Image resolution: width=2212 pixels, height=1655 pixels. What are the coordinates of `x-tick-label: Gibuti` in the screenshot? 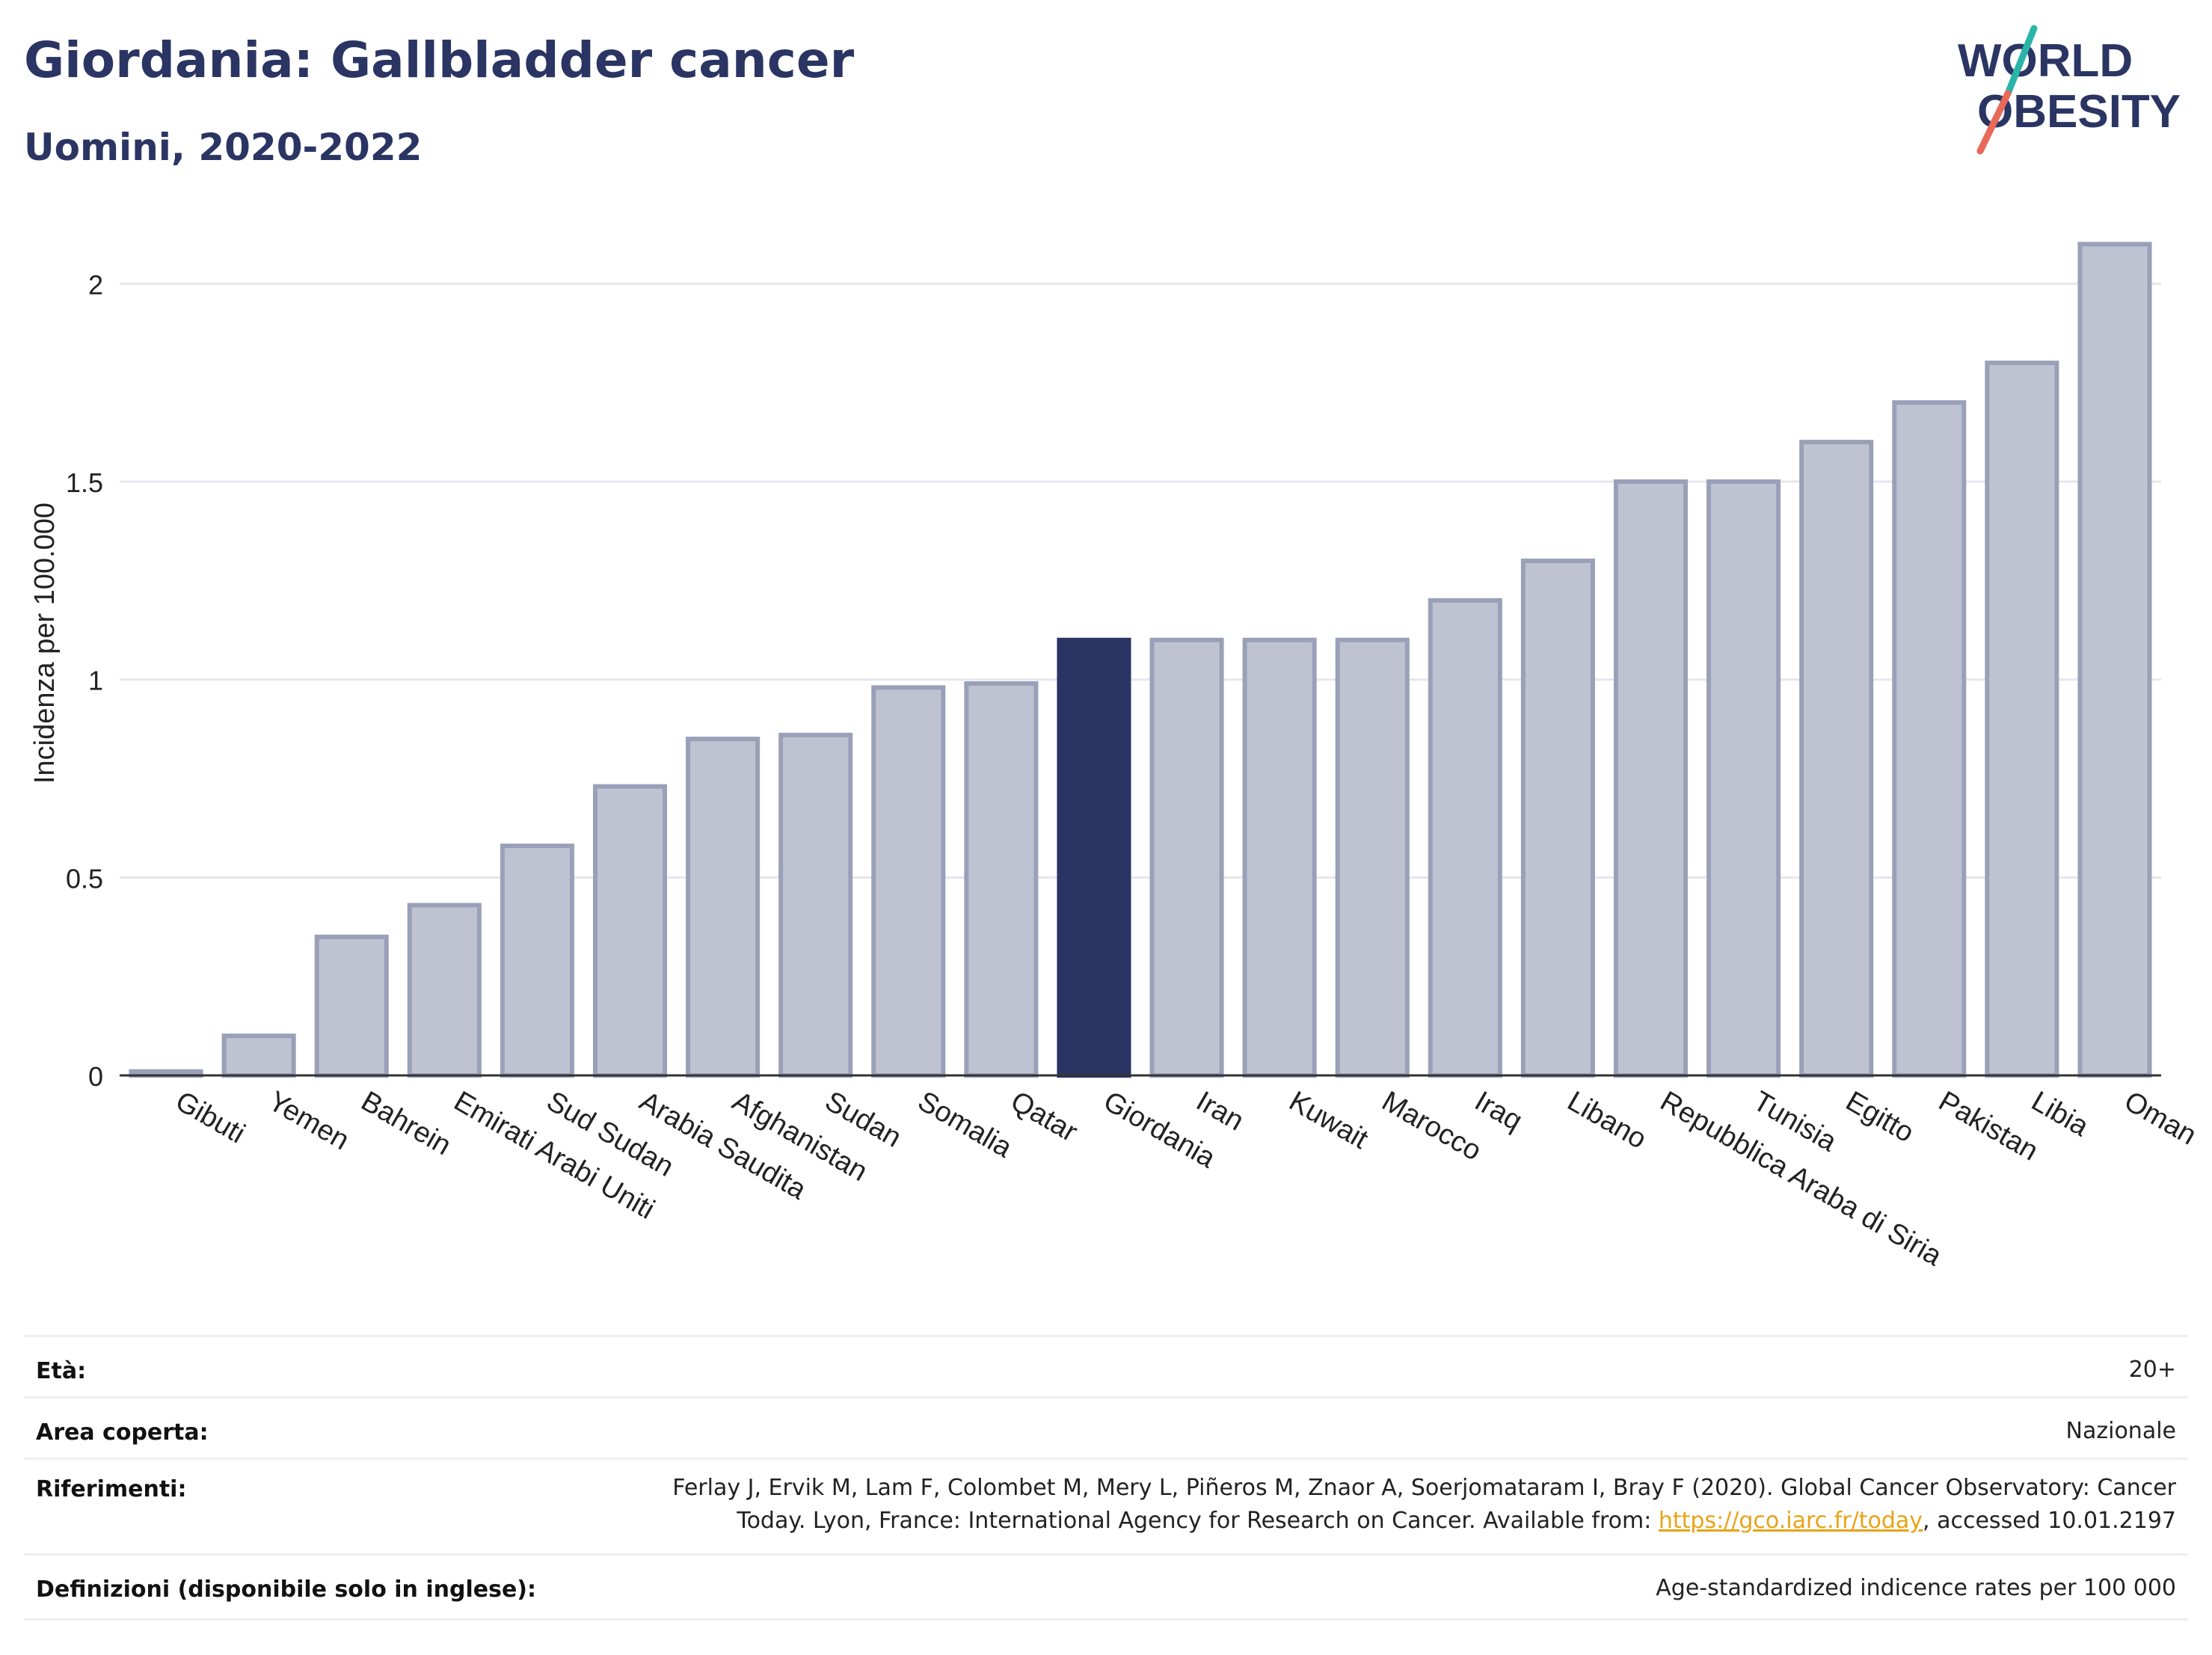 It's located at (210, 1117).